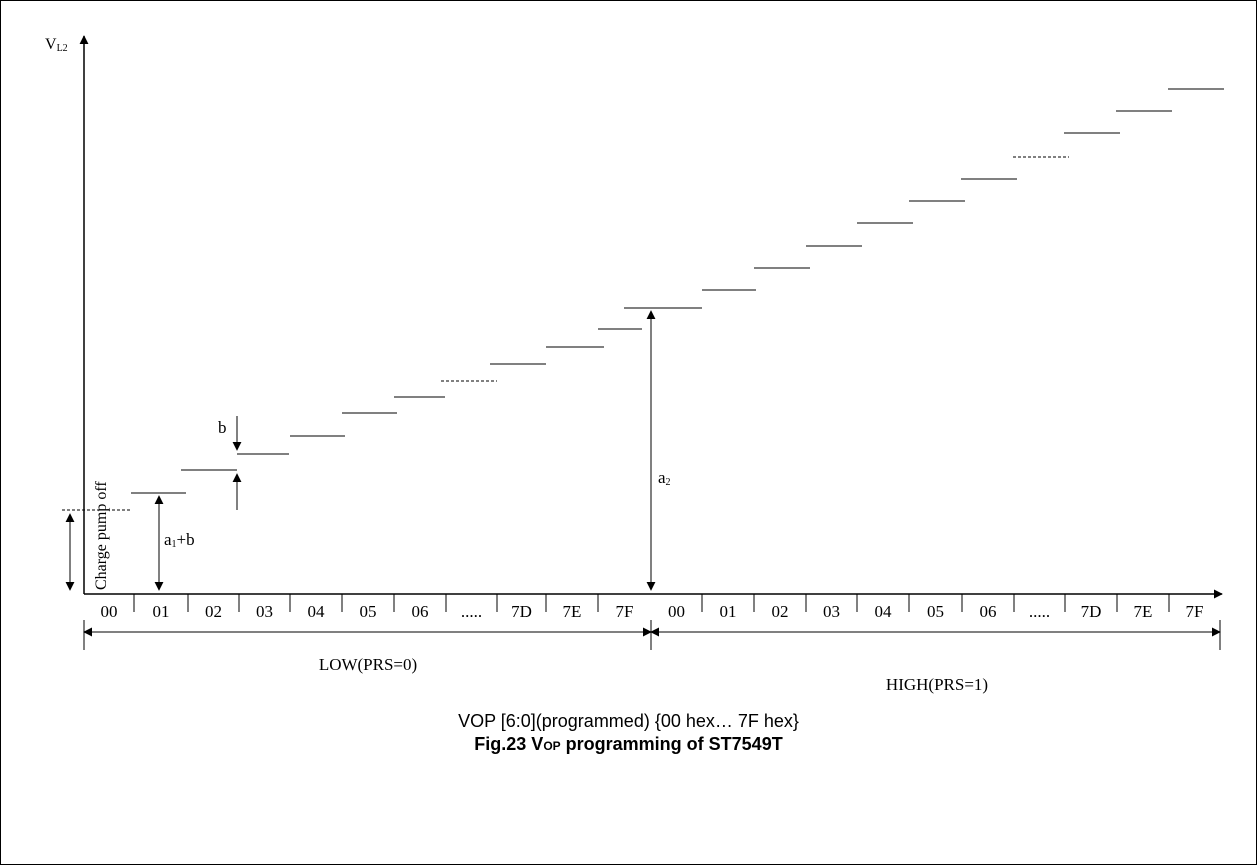  Describe the element at coordinates (1195, 611) in the screenshot. I see `high-cell-label: 7F` at that location.